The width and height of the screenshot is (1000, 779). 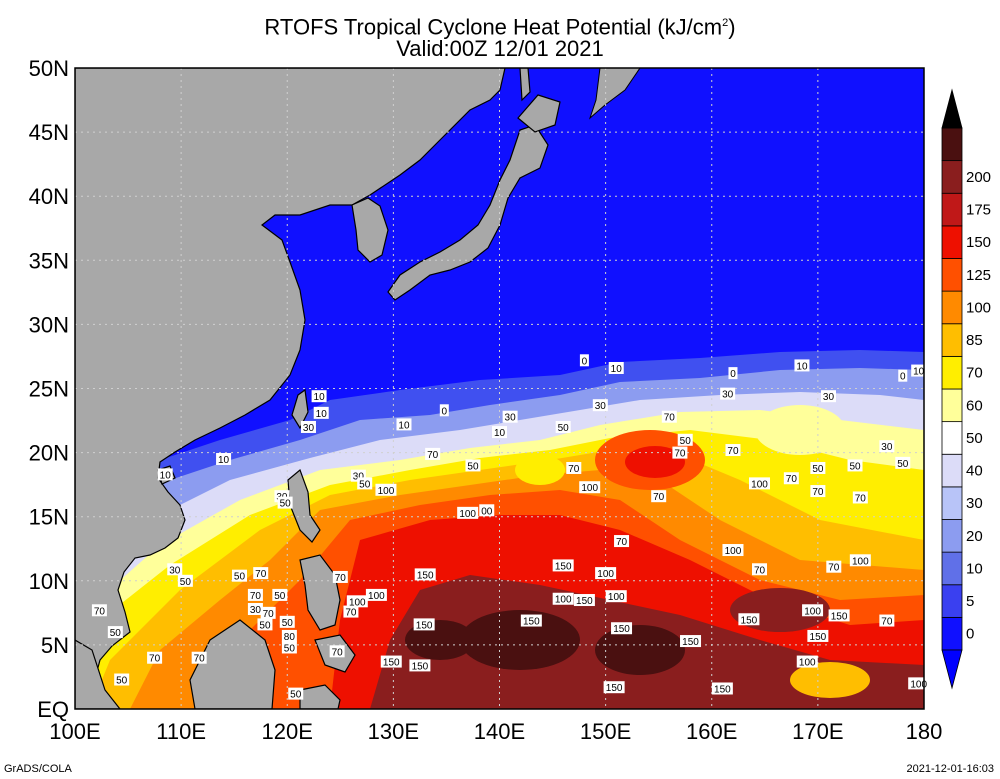 What do you see at coordinates (924, 731) in the screenshot?
I see `lon-tick-label: 180` at bounding box center [924, 731].